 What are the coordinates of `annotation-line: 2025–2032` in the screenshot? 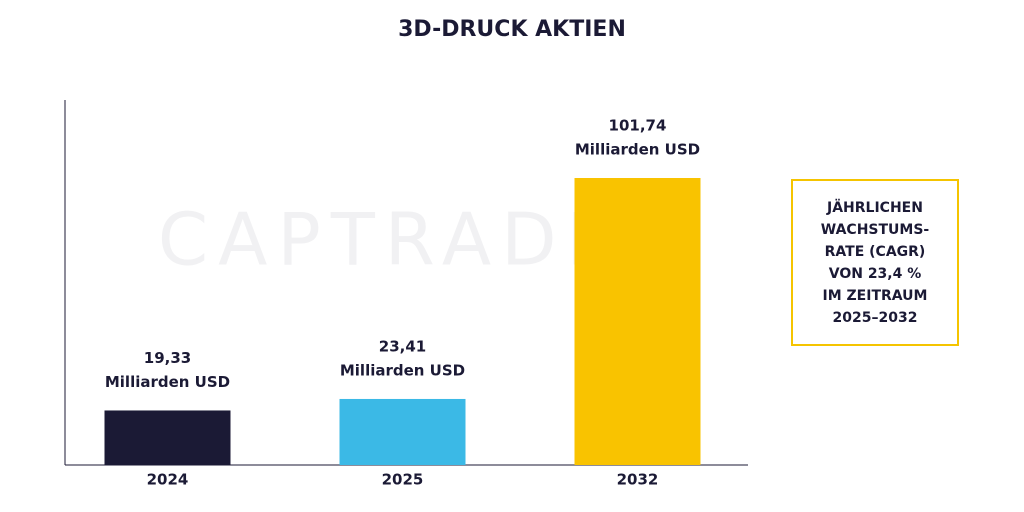 It's located at (875, 318).